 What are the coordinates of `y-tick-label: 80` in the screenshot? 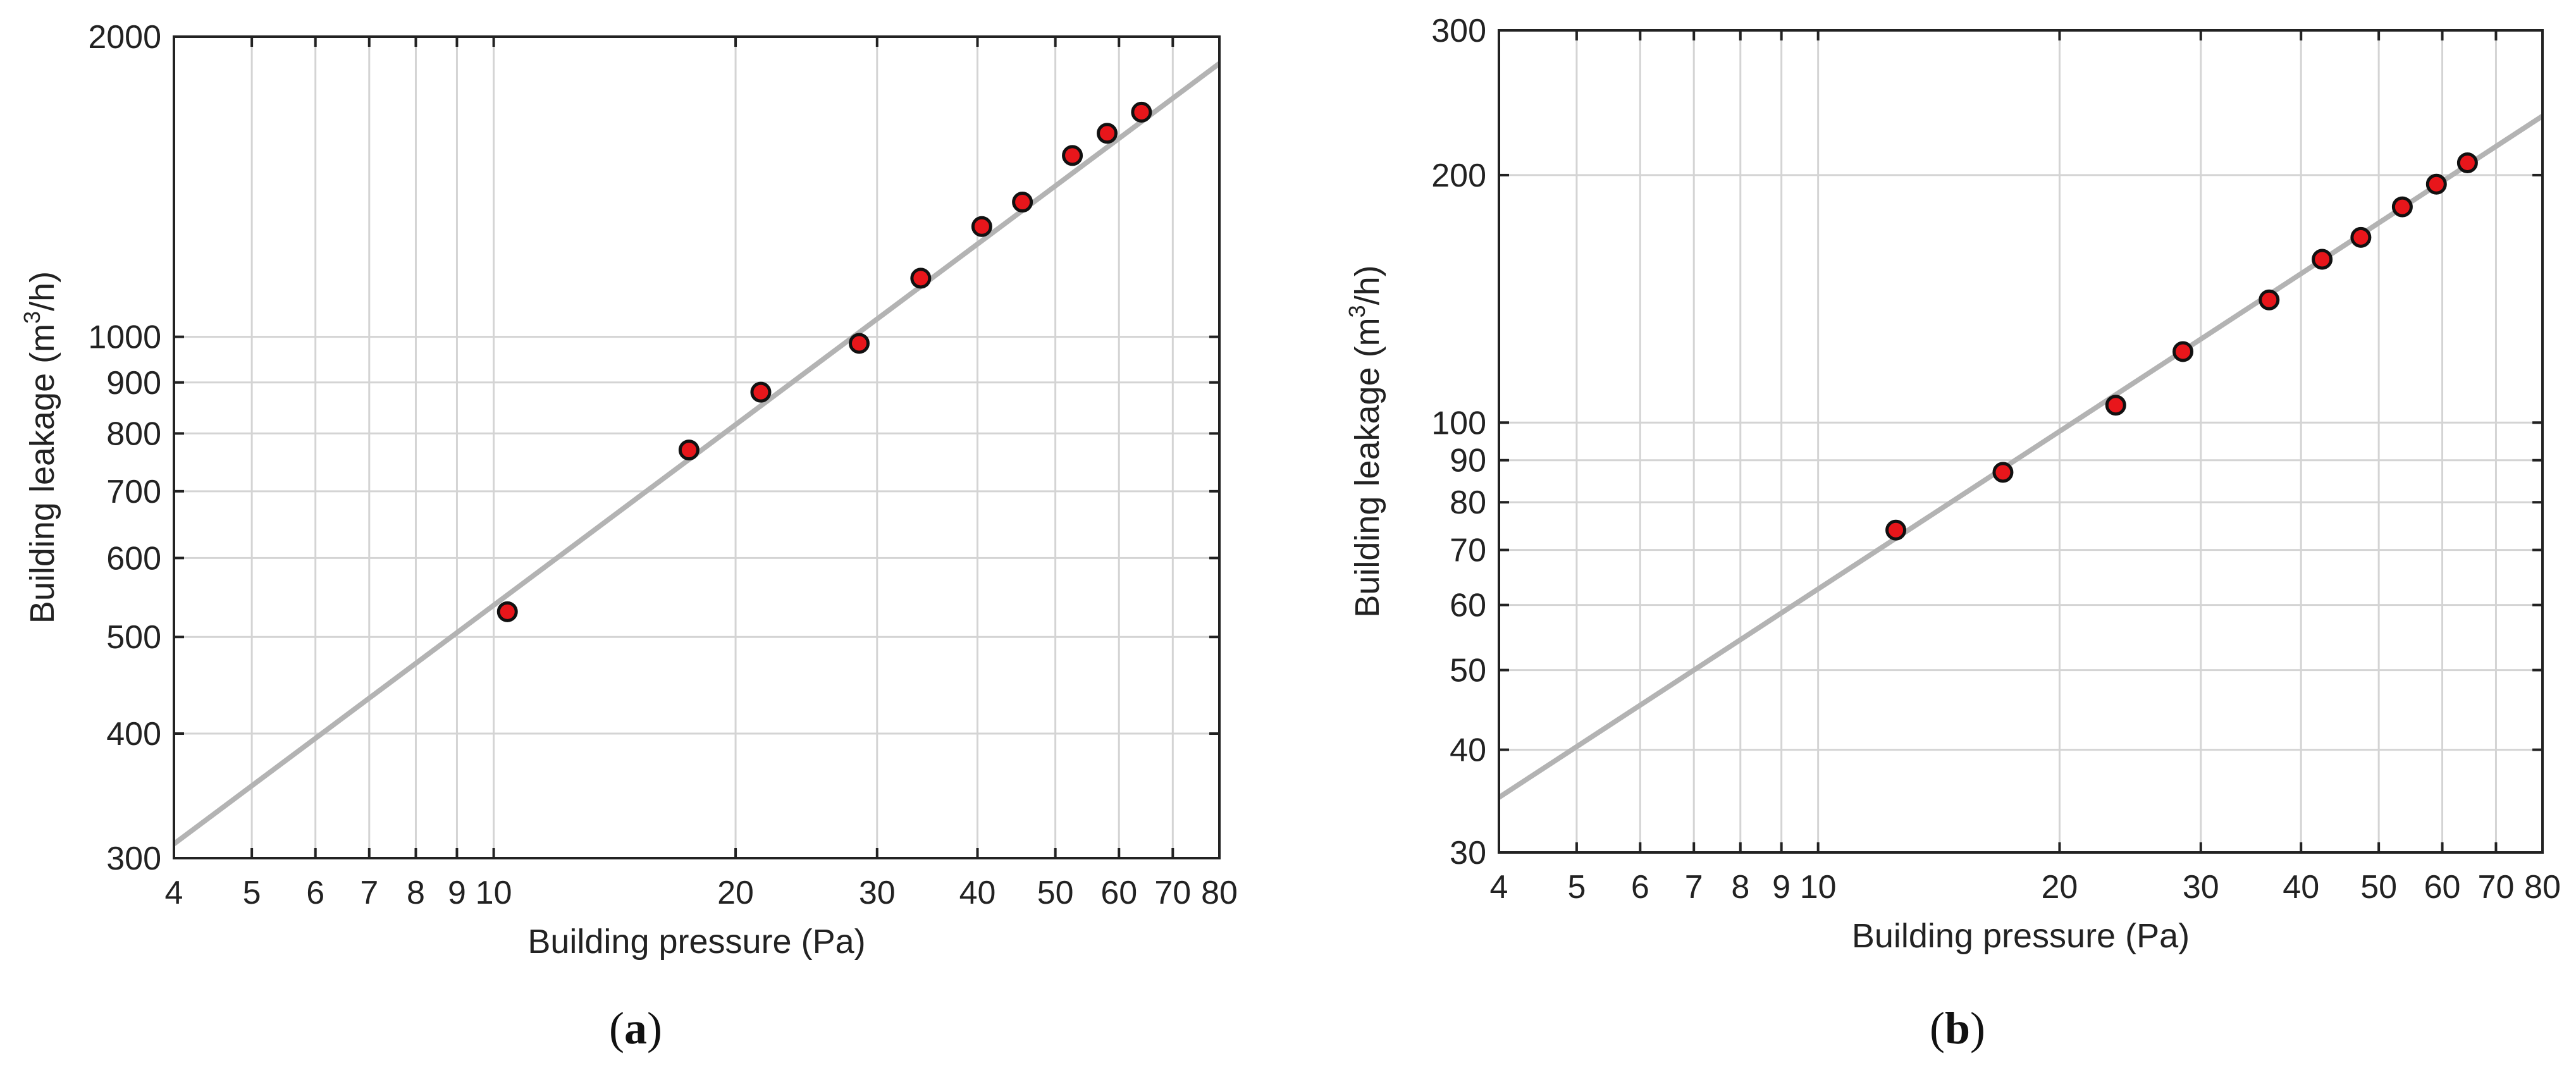 It's located at (1468, 503).